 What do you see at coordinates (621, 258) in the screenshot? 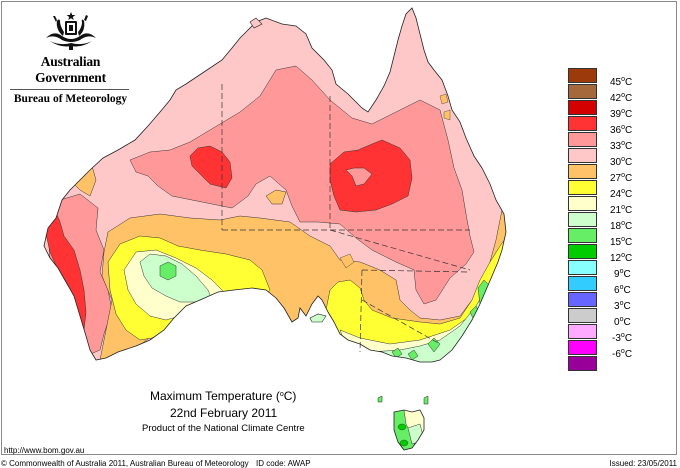
I see `legend-label: 12oC` at bounding box center [621, 258].